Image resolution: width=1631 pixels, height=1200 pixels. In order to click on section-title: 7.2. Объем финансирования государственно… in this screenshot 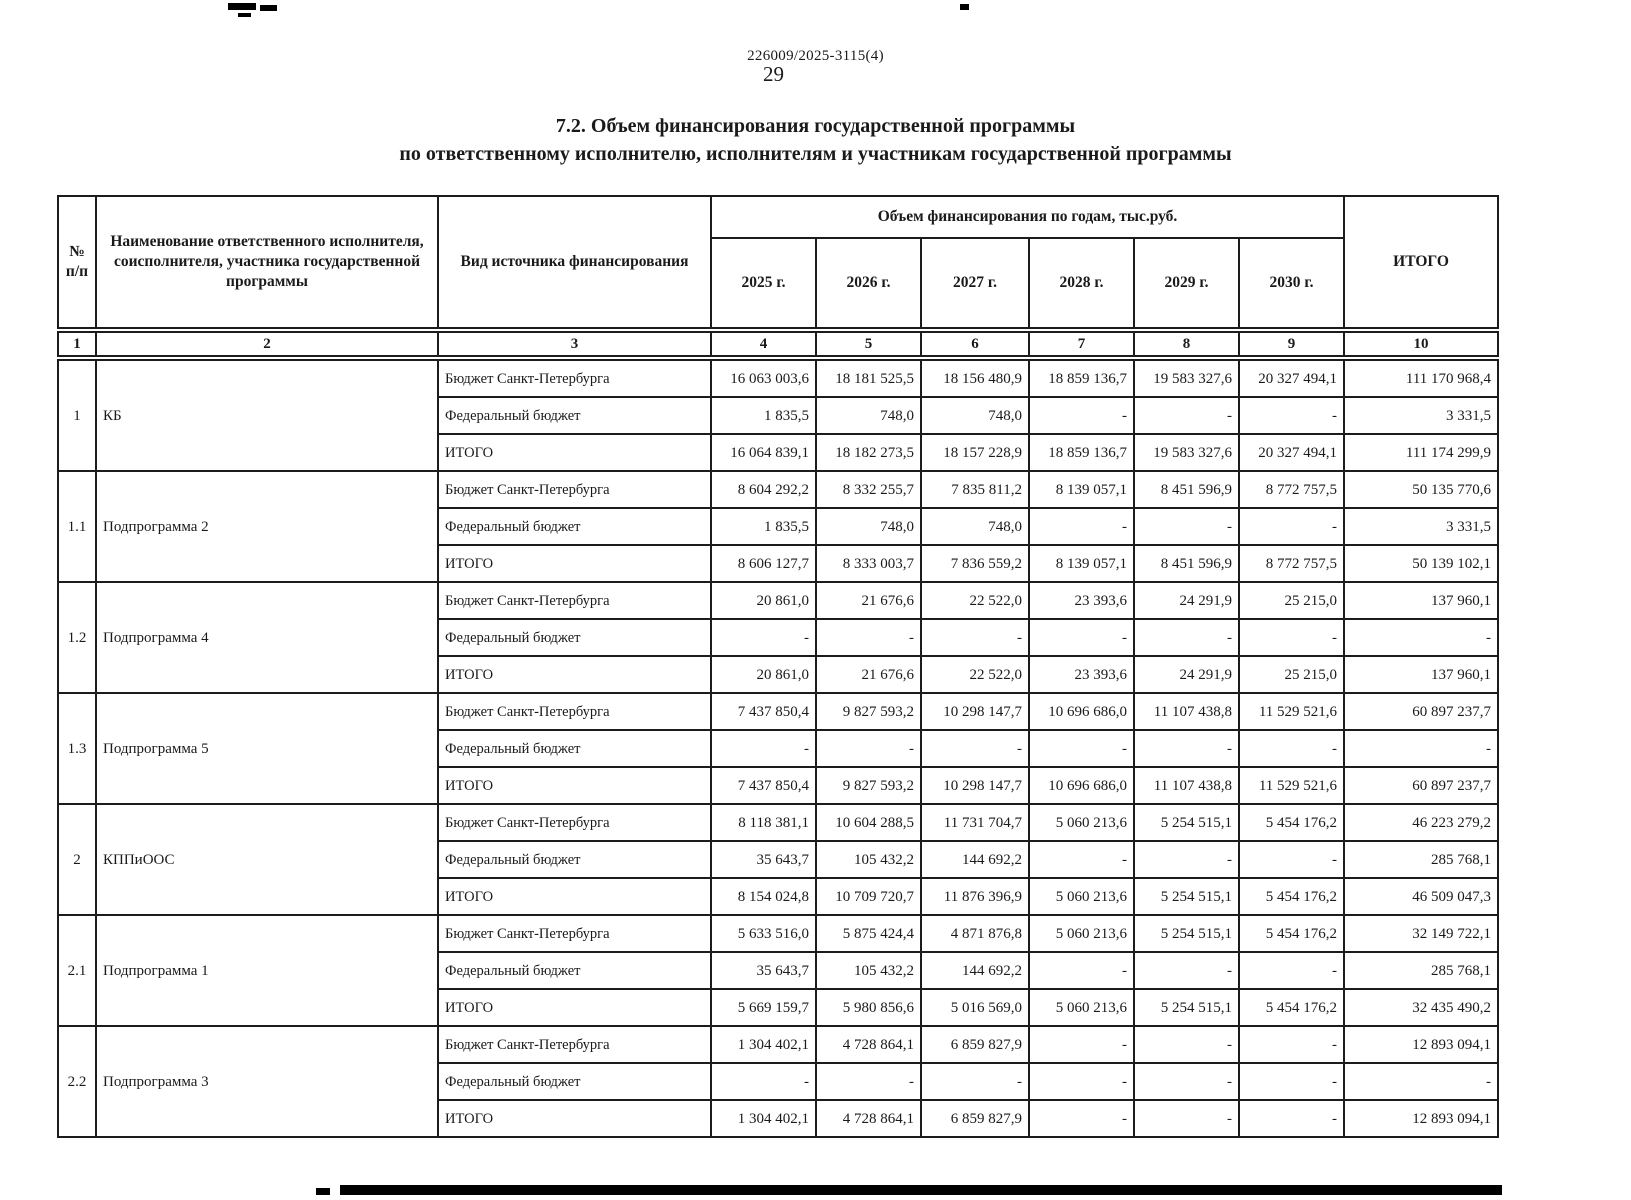, I will do `click(815, 140)`.